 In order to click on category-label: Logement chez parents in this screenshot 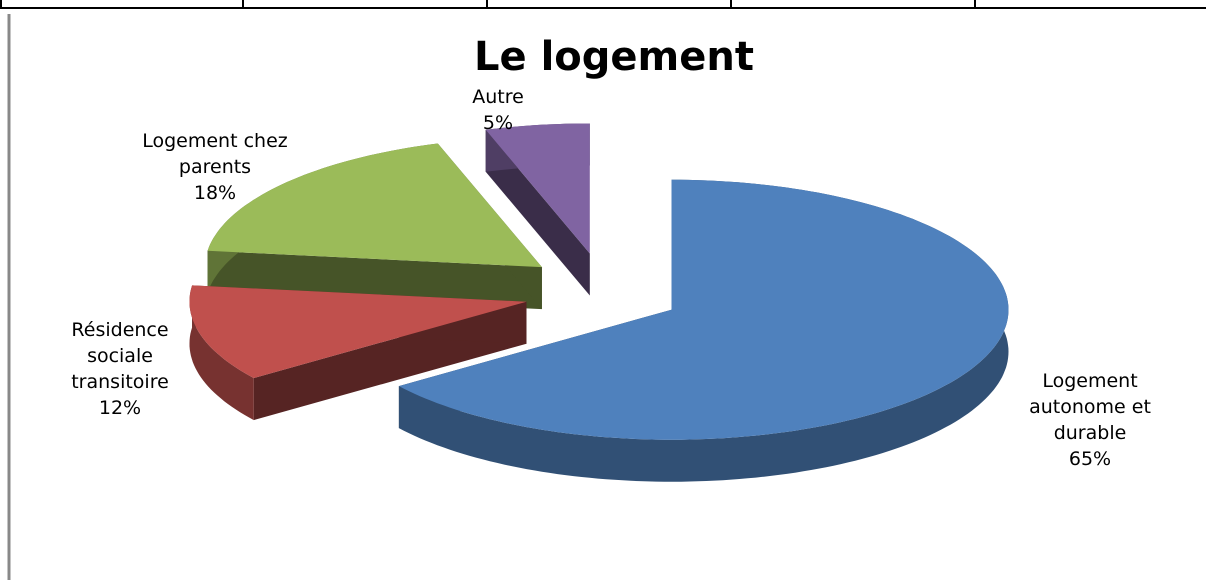, I will do `click(215, 154)`.